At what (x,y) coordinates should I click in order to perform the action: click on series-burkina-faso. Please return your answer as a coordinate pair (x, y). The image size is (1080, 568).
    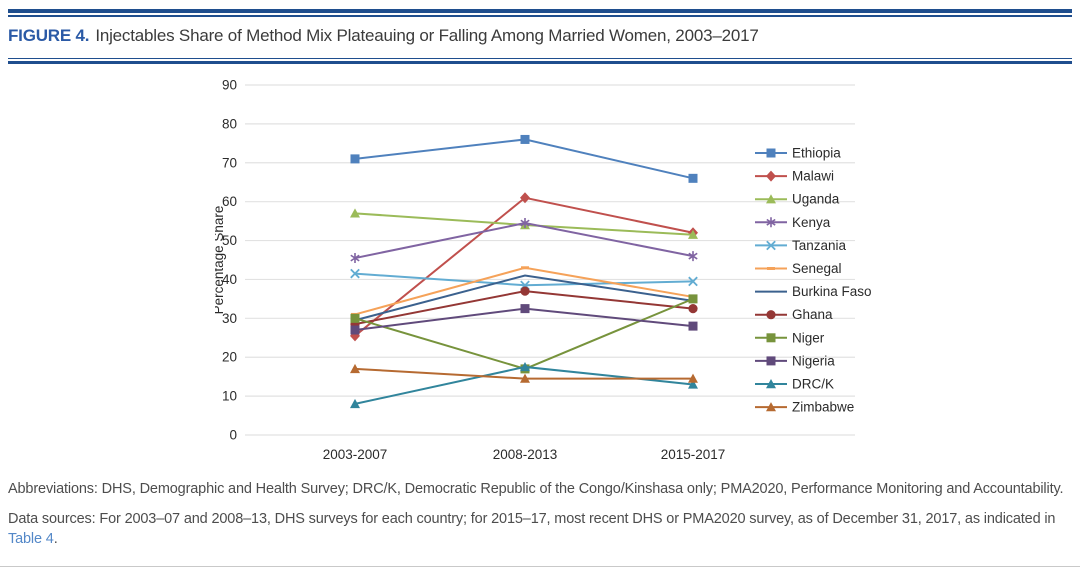
    Looking at the image, I should click on (524, 298).